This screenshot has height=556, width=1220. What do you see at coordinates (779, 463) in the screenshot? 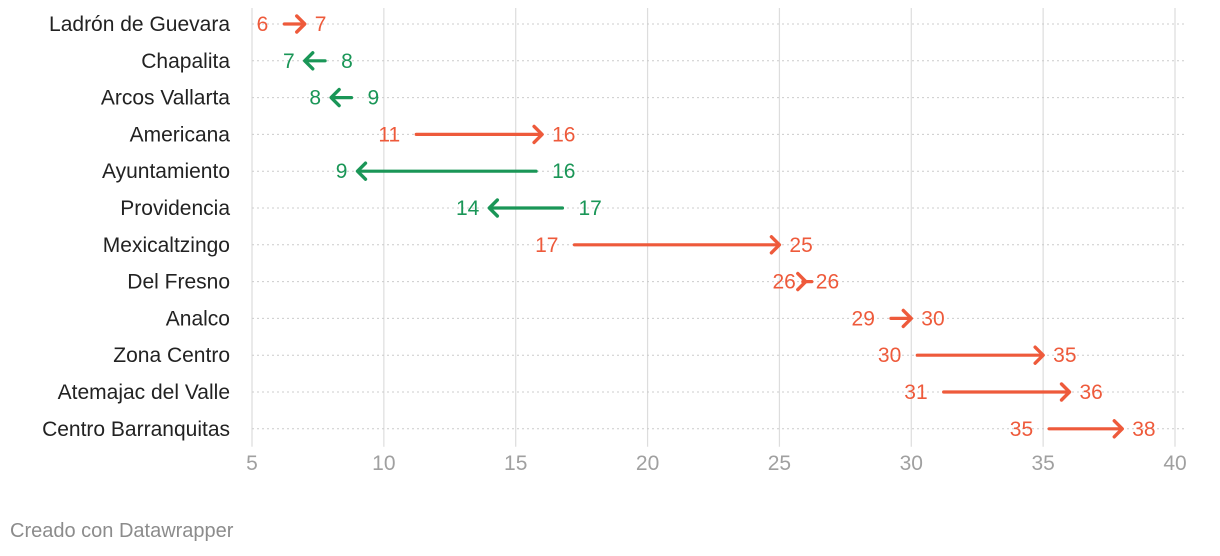
I see `x-tick-label: 25` at bounding box center [779, 463].